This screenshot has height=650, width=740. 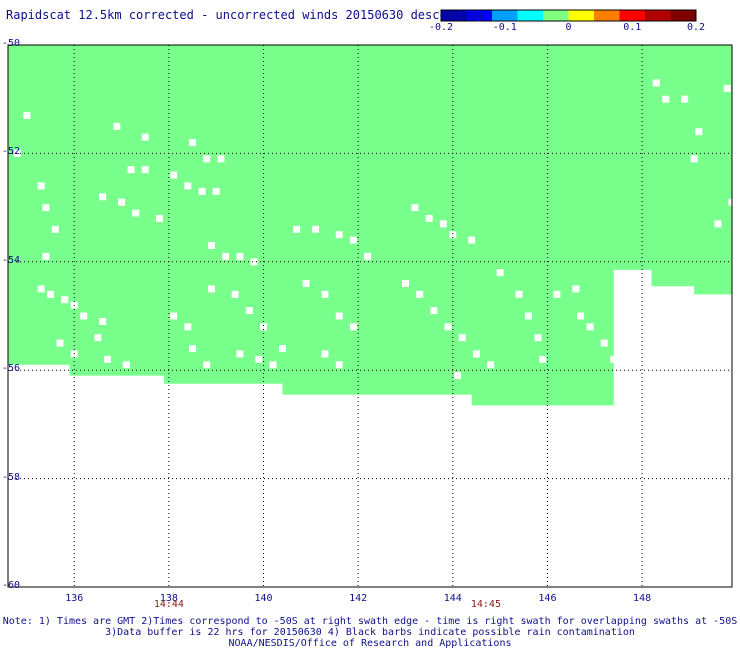 I want to click on y-tick-label: -50, so click(x=11, y=43).